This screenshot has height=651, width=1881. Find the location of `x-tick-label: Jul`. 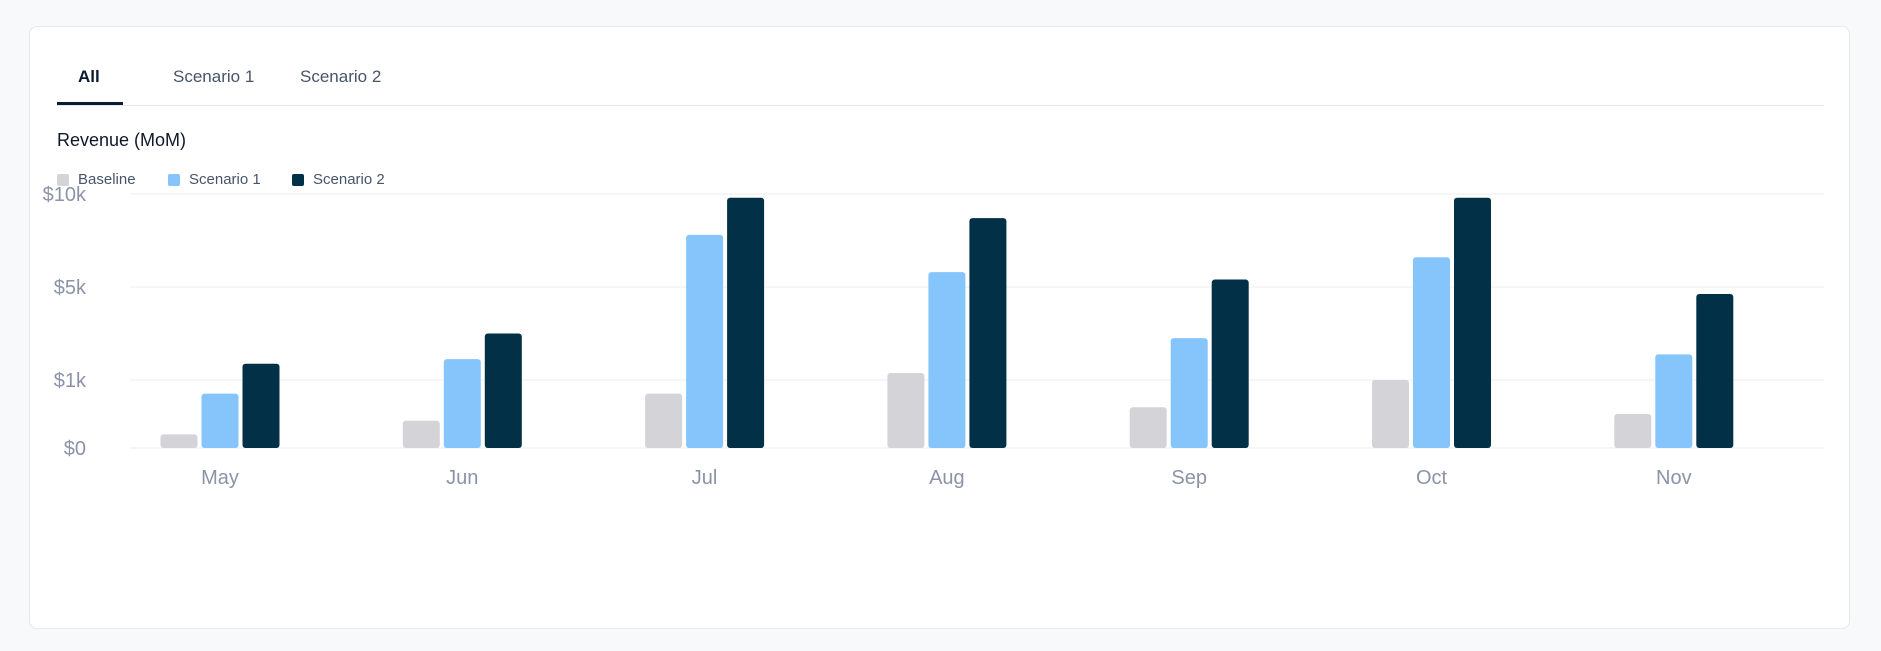

x-tick-label: Jul is located at coordinates (705, 478).